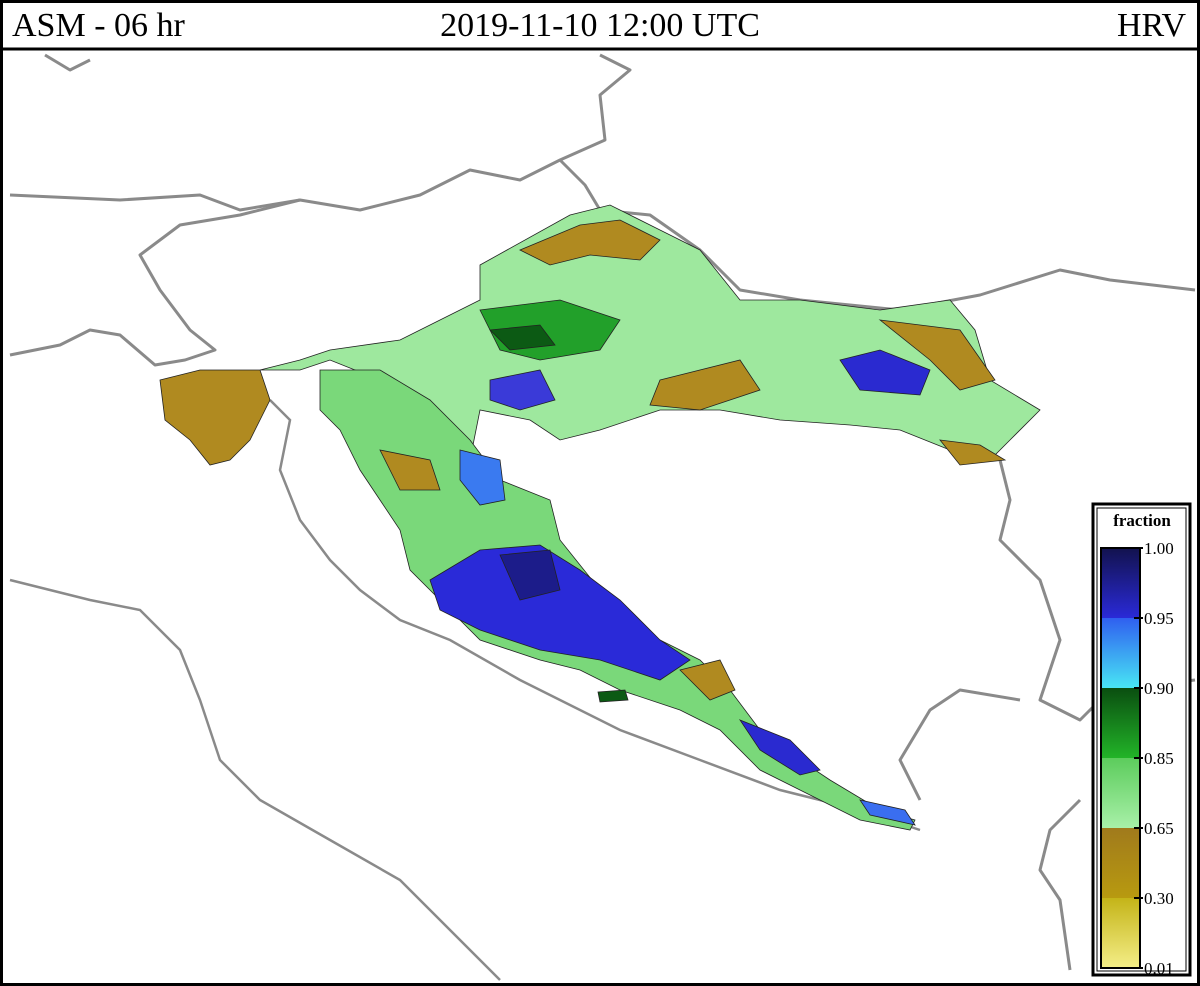 The height and width of the screenshot is (986, 1200). What do you see at coordinates (1142, 520) in the screenshot?
I see `legend-title: fraction` at bounding box center [1142, 520].